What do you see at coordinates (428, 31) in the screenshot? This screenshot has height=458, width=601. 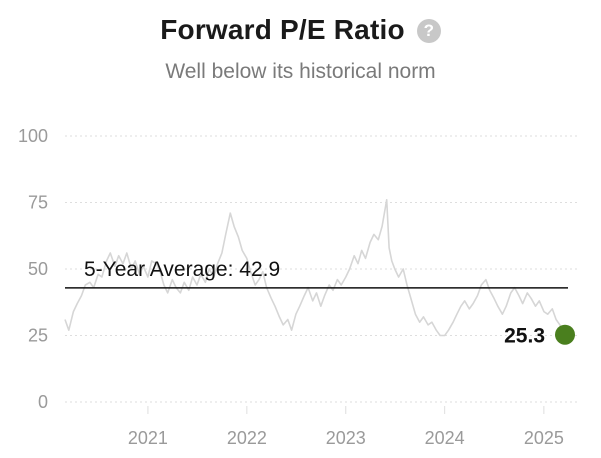 I see `question-circle-icon: ?` at bounding box center [428, 31].